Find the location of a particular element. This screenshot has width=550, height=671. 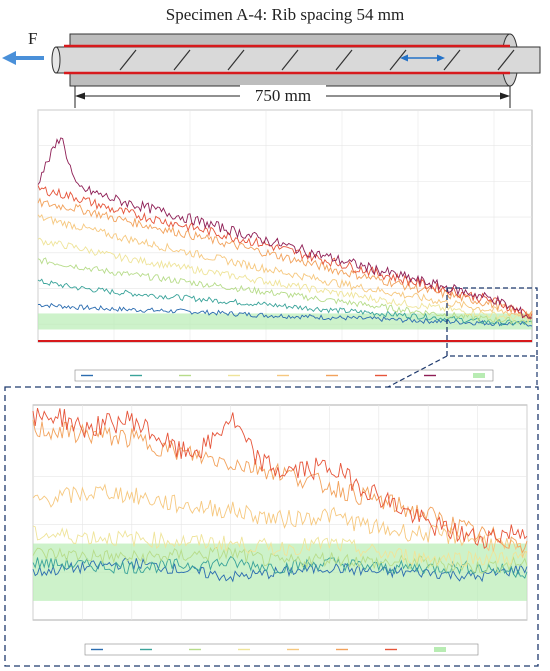

dimension-label-bg is located at coordinates (283, 95).